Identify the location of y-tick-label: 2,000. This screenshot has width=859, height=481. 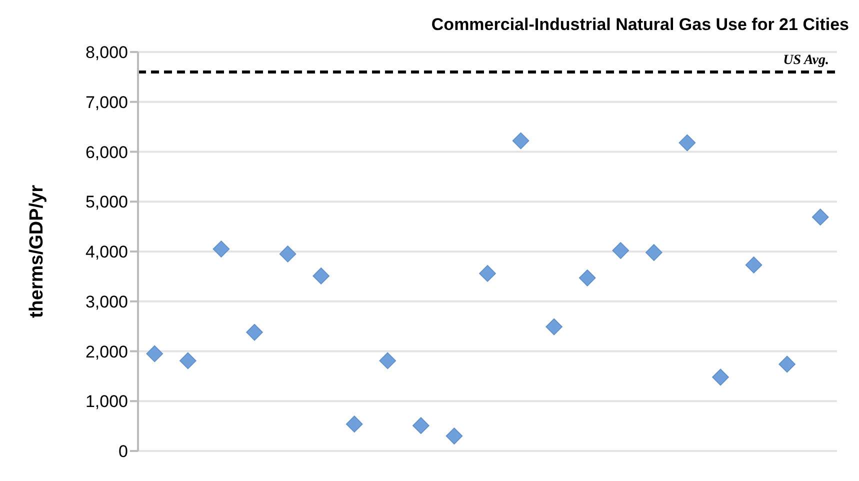
(106, 352).